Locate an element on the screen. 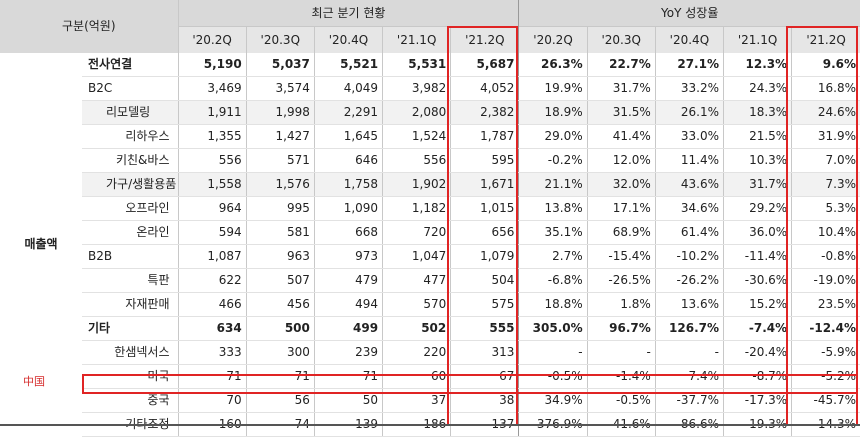  yoy-cell: -0.2% is located at coordinates (553, 160).